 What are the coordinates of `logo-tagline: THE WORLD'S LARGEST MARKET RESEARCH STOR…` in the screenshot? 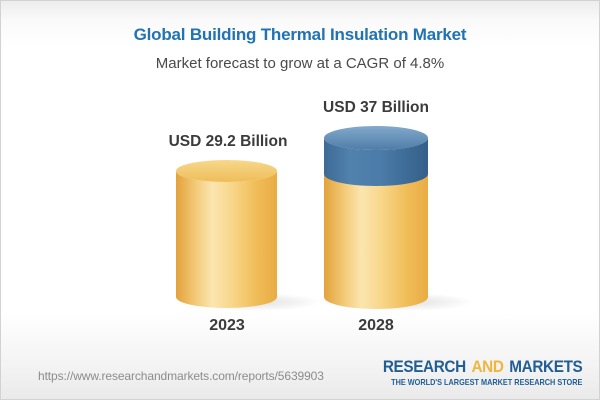 It's located at (486, 381).